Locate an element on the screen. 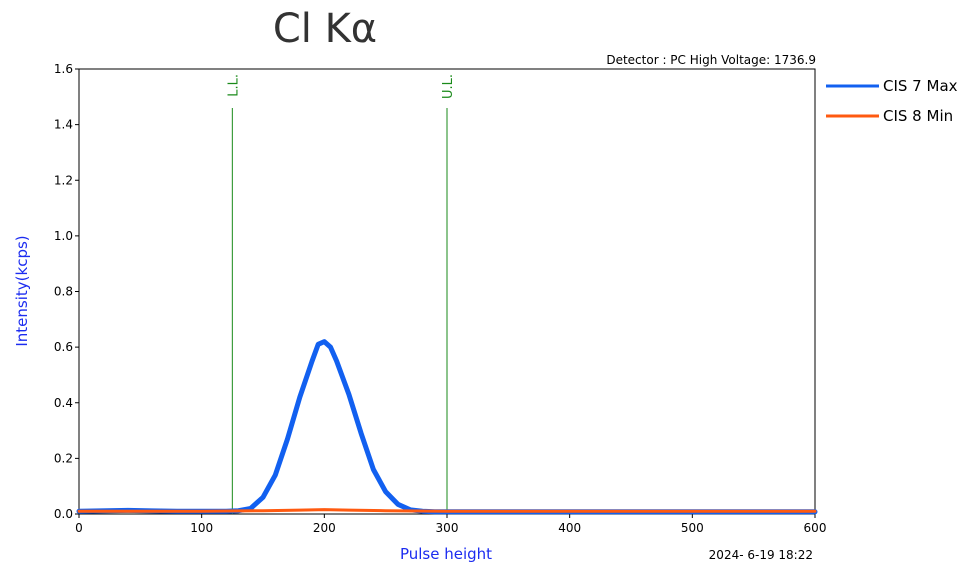 This screenshot has width=976, height=569. y-tick-label: 1.2 is located at coordinates (63, 180).